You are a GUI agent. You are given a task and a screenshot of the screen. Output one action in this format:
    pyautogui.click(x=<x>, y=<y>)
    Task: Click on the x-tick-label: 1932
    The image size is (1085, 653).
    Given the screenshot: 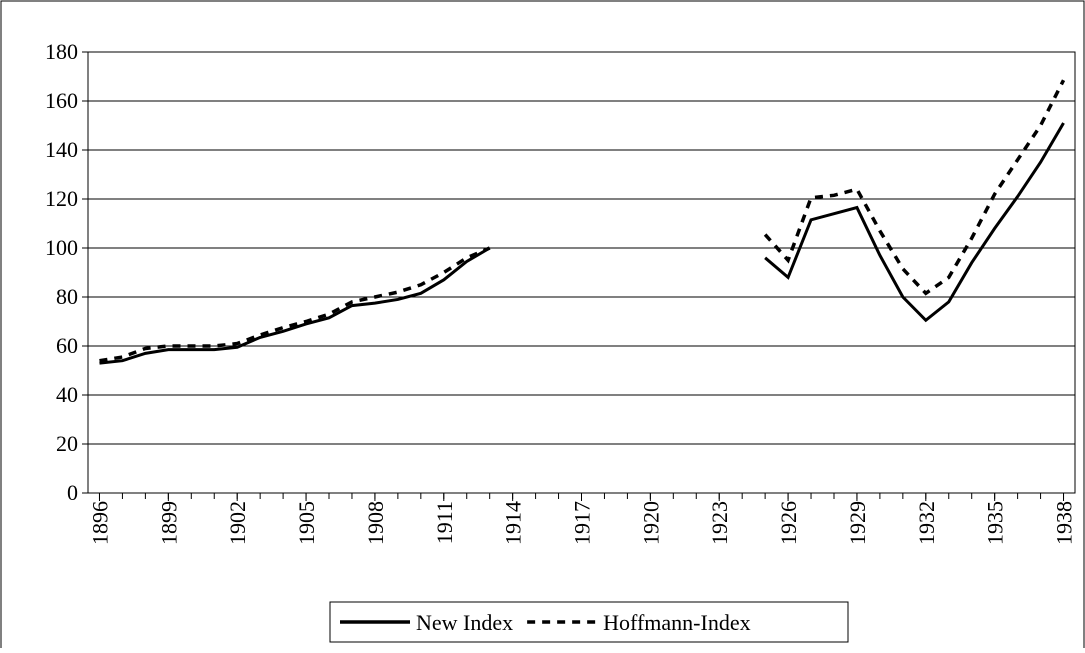 What is the action you would take?
    pyautogui.click(x=926, y=523)
    